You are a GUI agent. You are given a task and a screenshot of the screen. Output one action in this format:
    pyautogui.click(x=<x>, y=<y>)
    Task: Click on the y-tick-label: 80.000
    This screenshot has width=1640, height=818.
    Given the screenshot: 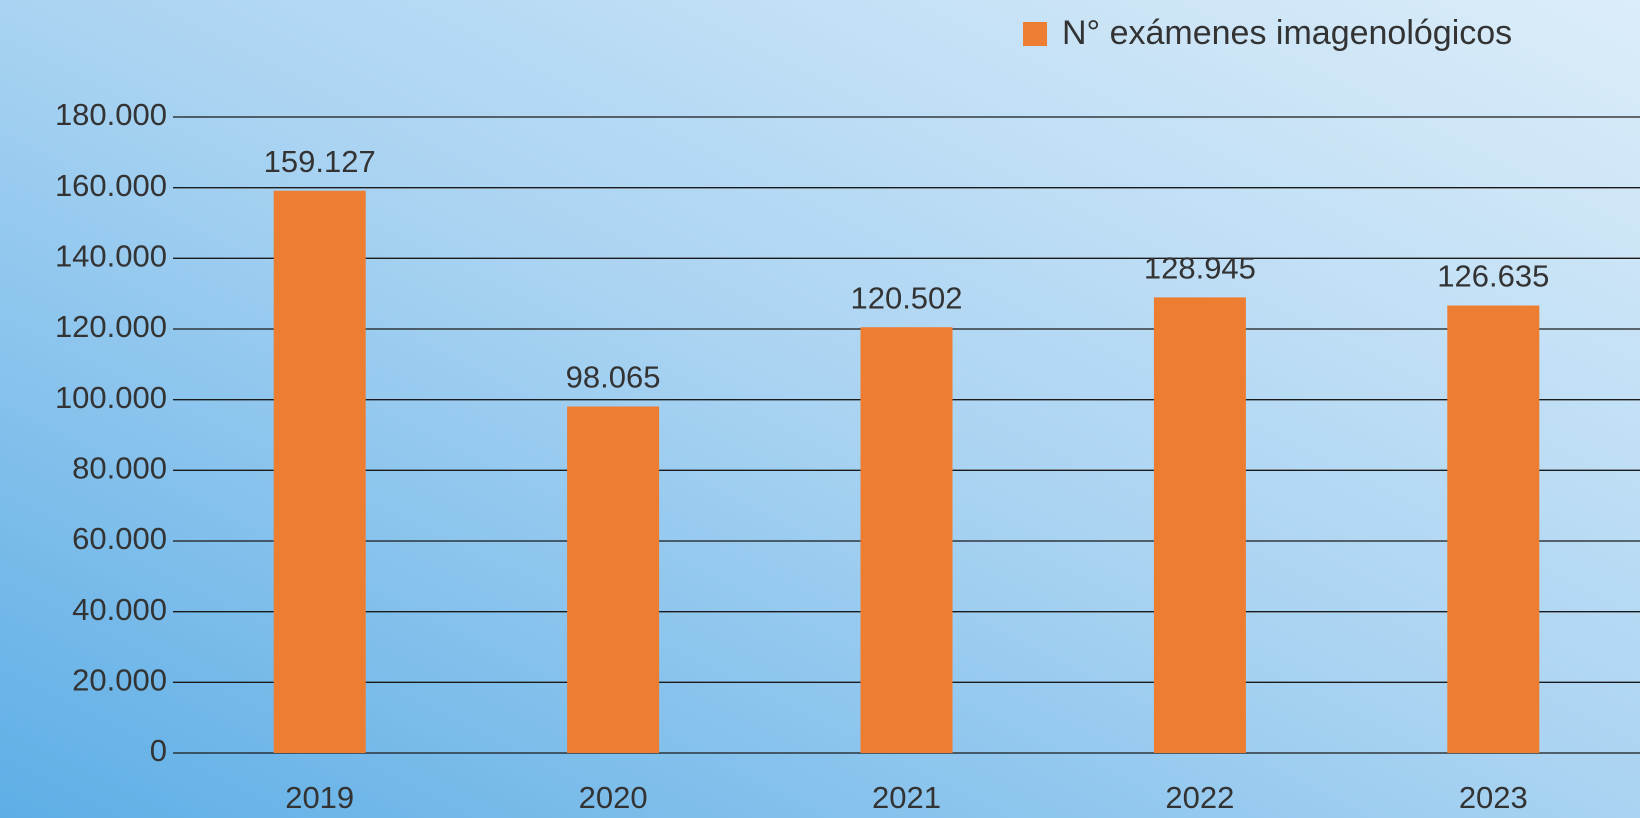 What is the action you would take?
    pyautogui.click(x=119, y=468)
    